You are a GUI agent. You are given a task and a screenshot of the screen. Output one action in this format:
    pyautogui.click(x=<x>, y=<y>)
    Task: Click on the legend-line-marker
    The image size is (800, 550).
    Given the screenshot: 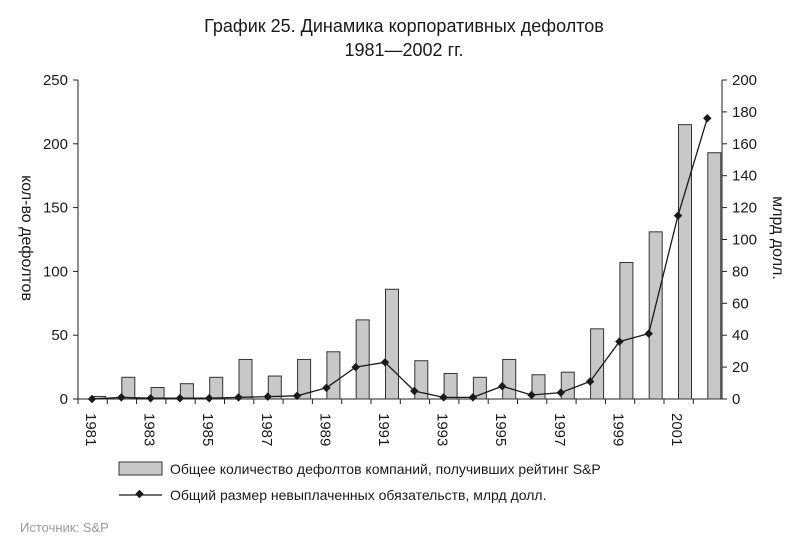 What is the action you would take?
    pyautogui.click(x=139, y=494)
    